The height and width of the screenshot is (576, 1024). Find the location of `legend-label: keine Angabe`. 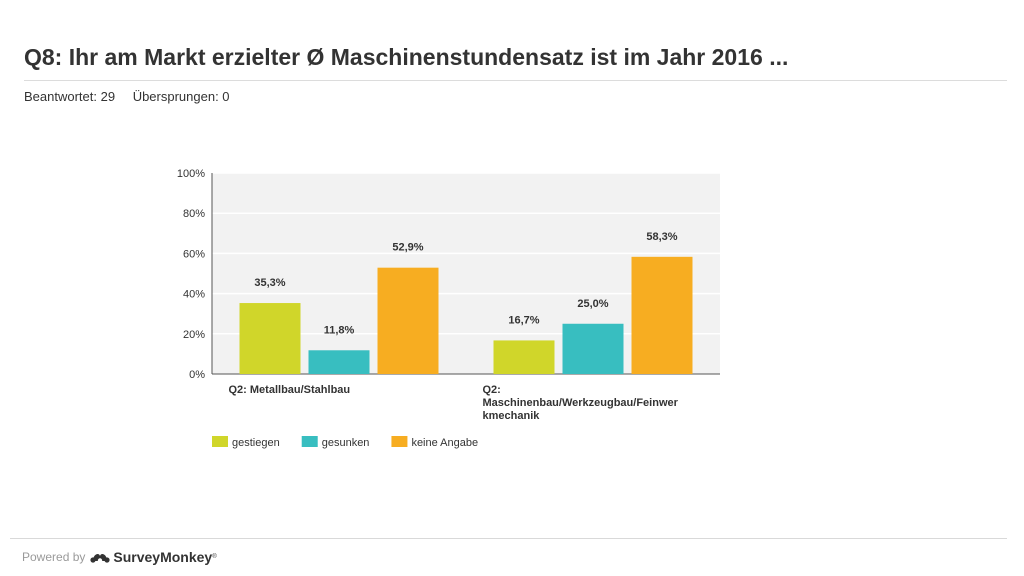

legend-label: keine Angabe is located at coordinates (444, 443).